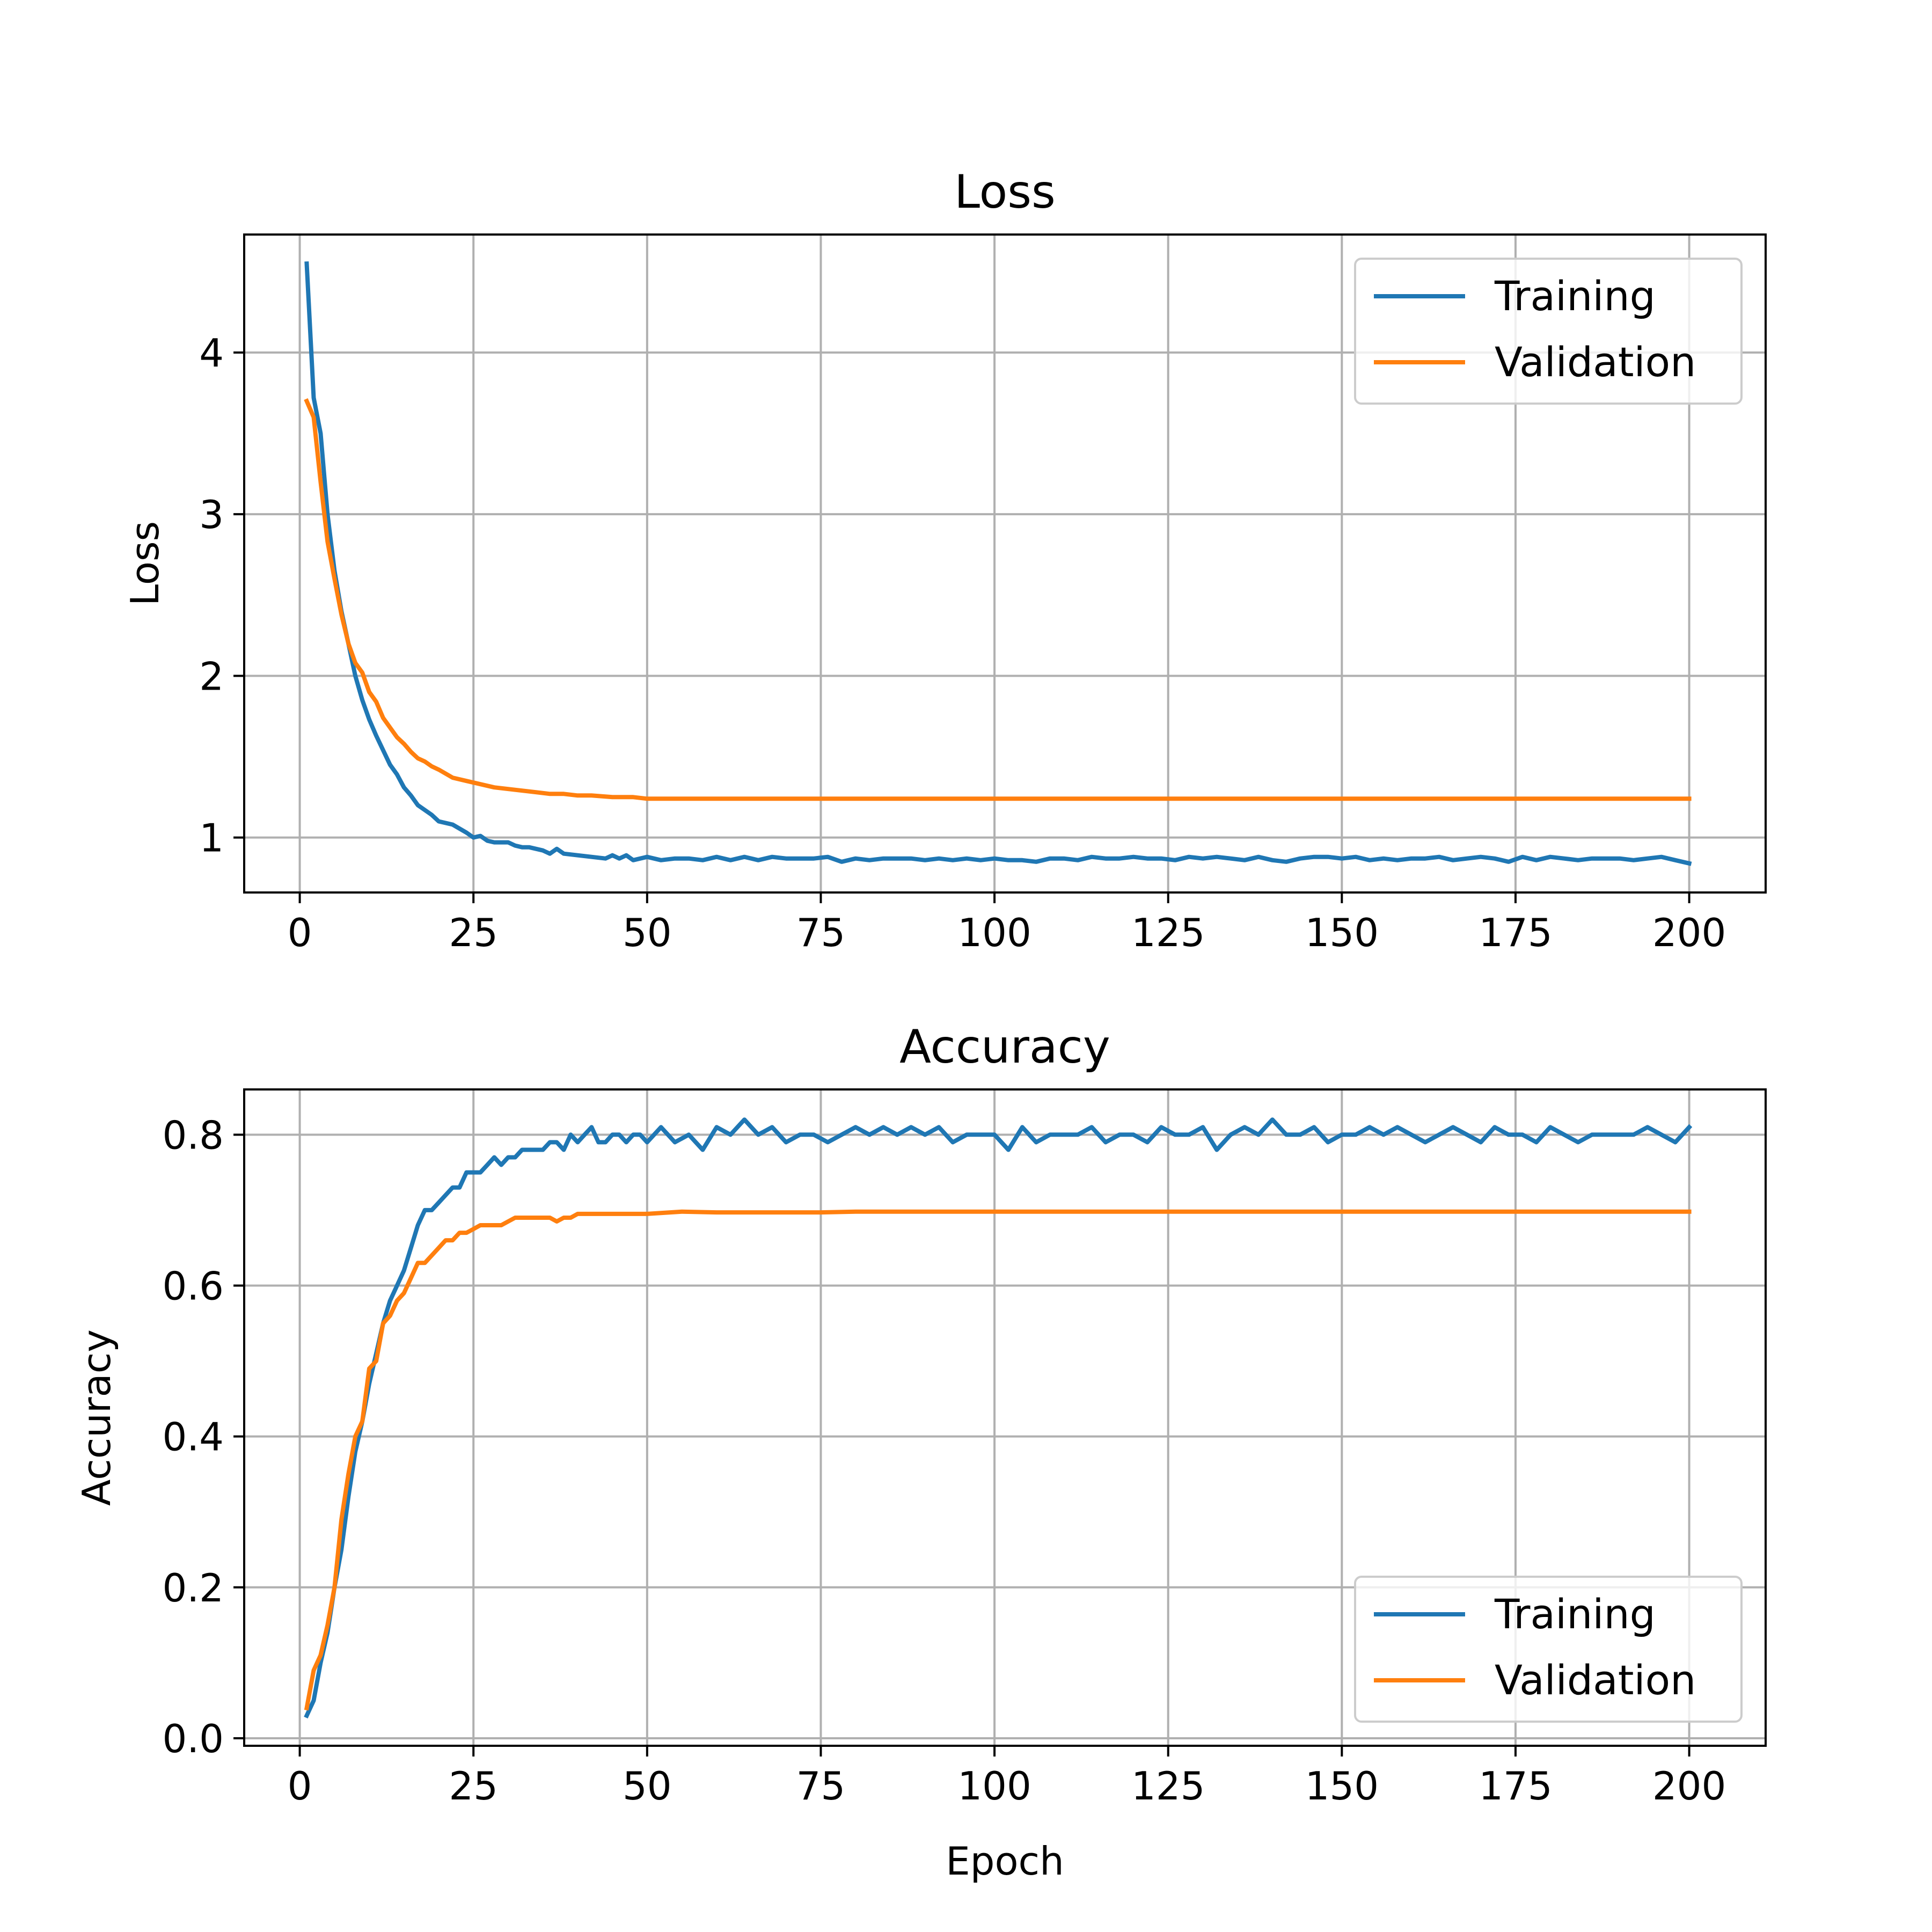 Image resolution: width=1932 pixels, height=1932 pixels. I want to click on accuracy-x-tick-label: 175, so click(1515, 1786).